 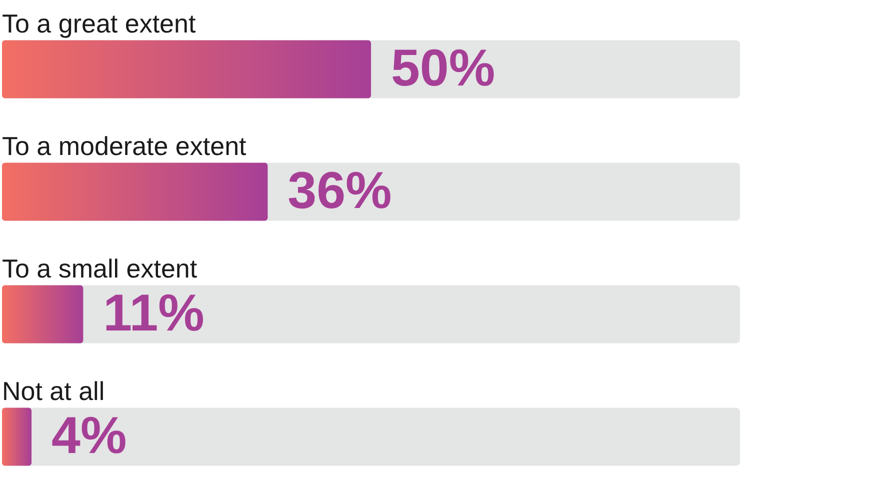 I want to click on data-label: 50%, so click(x=443, y=68).